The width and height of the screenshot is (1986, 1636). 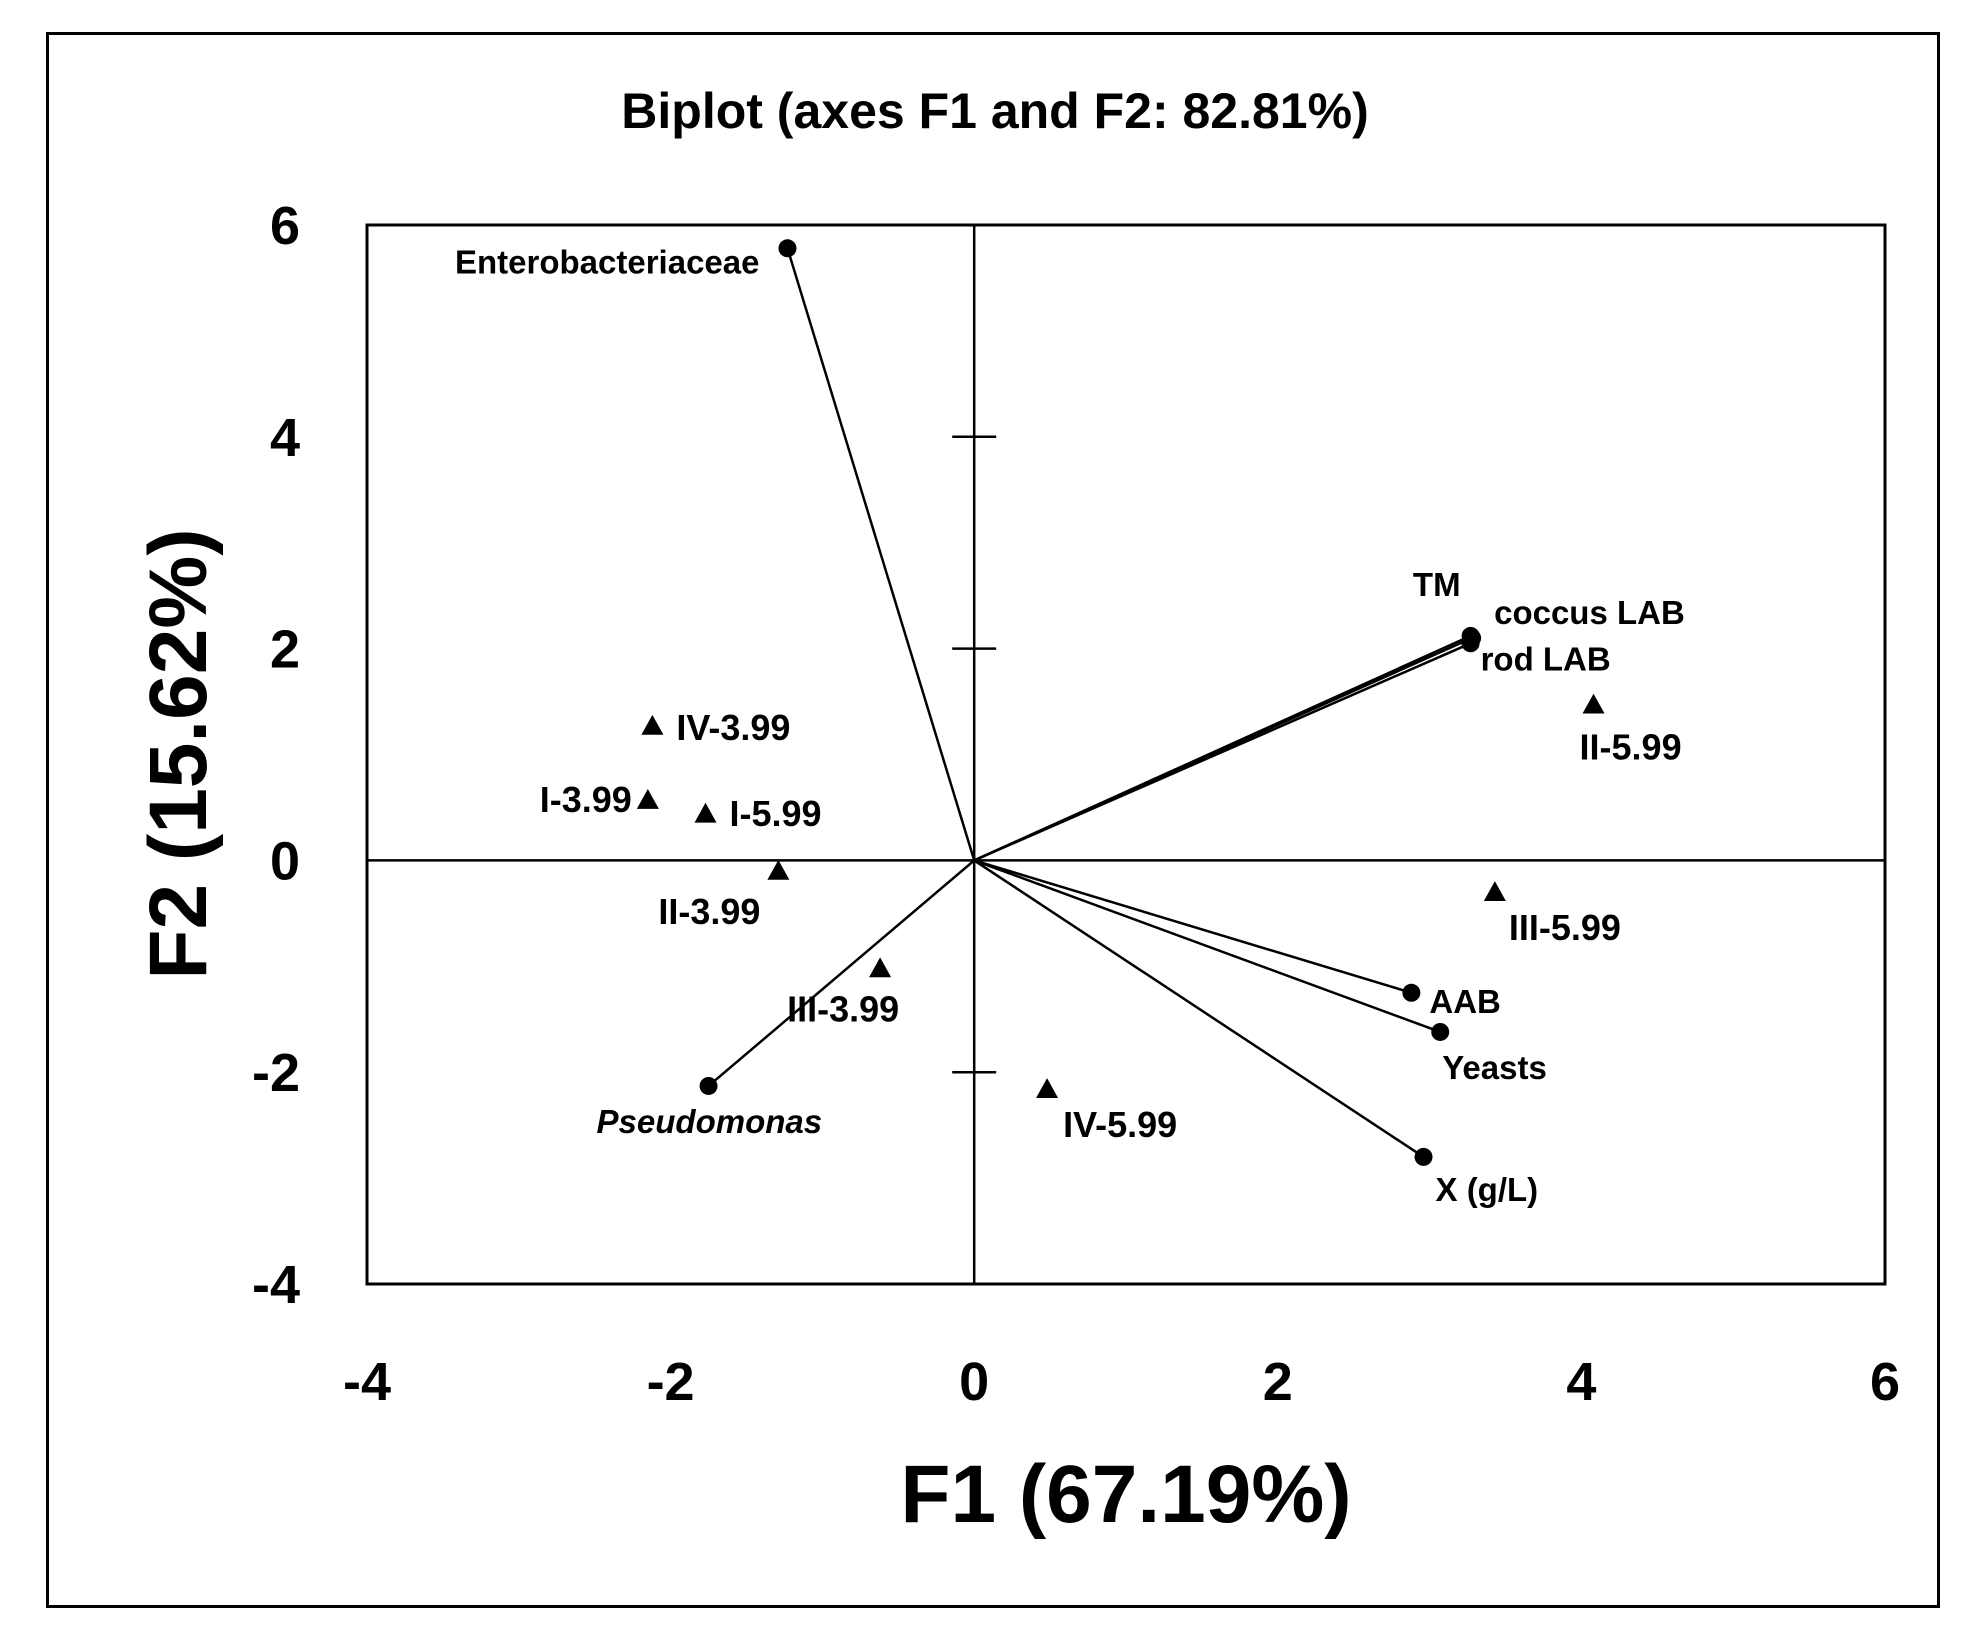 I want to click on y-tick-label: 4, so click(x=285, y=438).